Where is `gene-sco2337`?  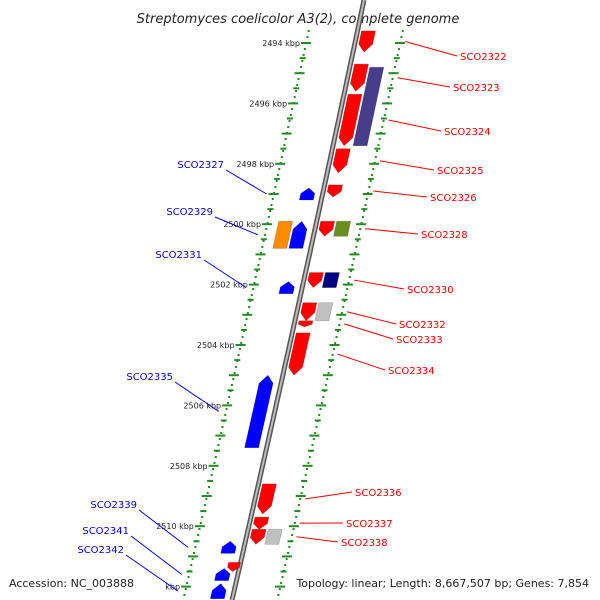
gene-sco2337 is located at coordinates (261, 523).